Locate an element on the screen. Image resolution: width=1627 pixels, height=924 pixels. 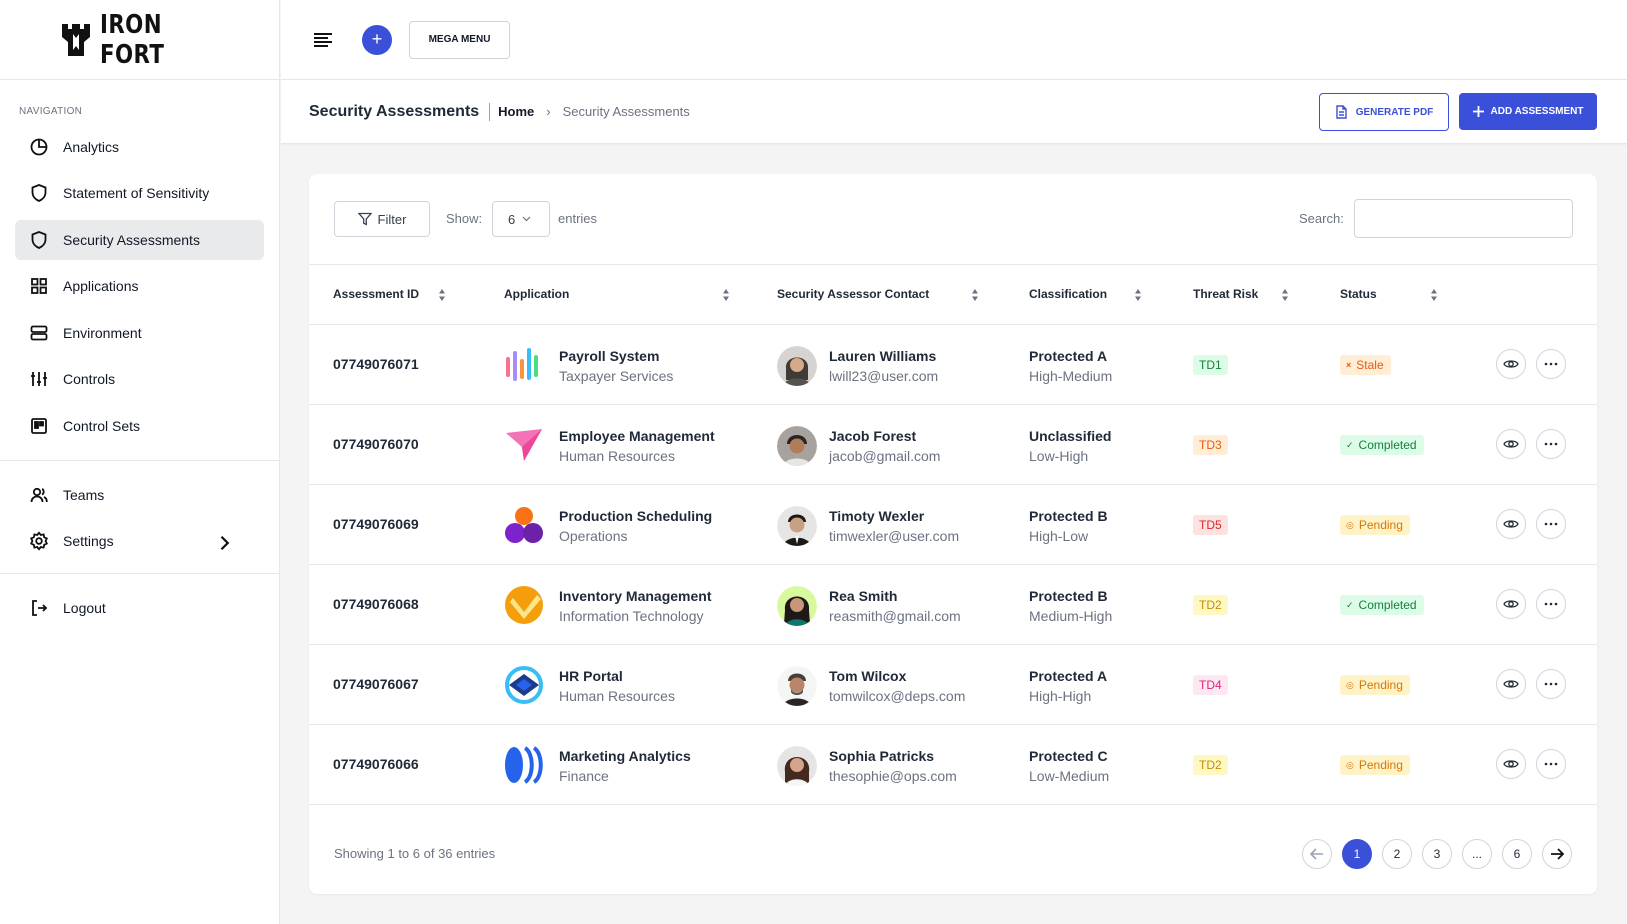
application-name: HR Portal is located at coordinates (591, 676).